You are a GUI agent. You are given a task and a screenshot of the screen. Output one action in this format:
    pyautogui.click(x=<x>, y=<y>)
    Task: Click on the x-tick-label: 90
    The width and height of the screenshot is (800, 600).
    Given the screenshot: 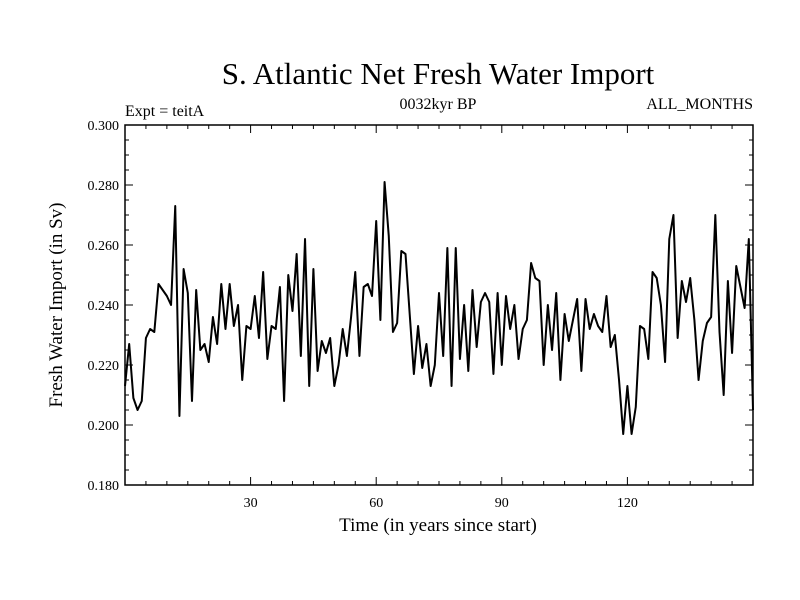 What is the action you would take?
    pyautogui.click(x=502, y=503)
    